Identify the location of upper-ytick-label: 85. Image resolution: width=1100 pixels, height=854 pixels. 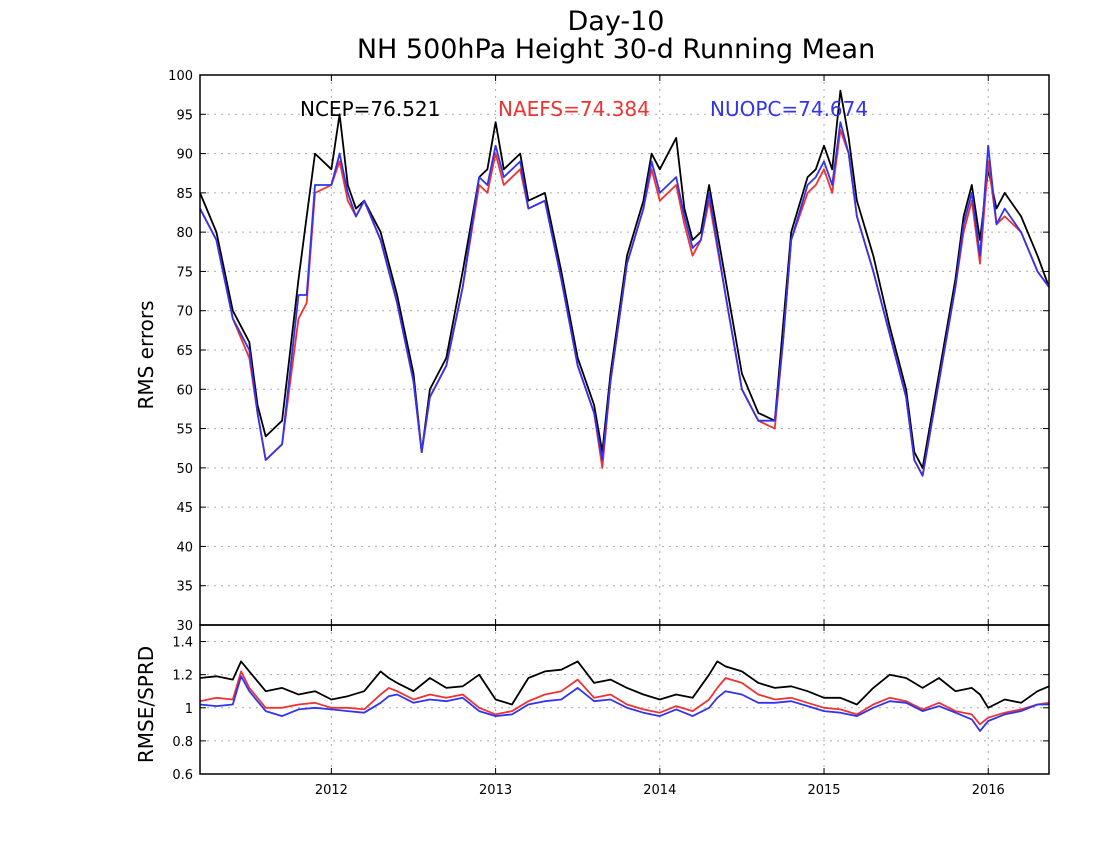
(184, 194).